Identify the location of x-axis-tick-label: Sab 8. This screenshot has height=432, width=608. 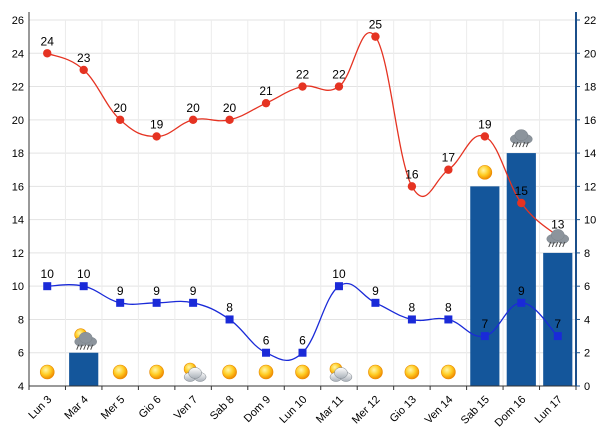
(222, 408).